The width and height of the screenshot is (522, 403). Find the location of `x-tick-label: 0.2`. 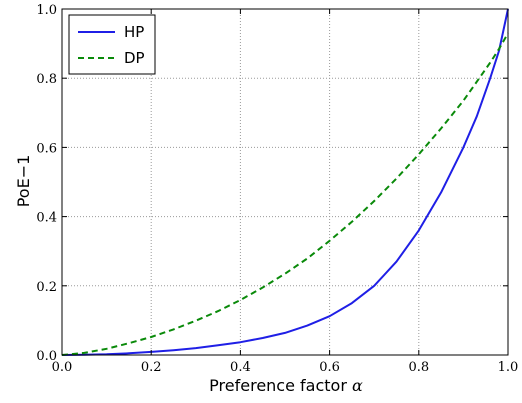

x-tick-label: 0.2 is located at coordinates (151, 367).